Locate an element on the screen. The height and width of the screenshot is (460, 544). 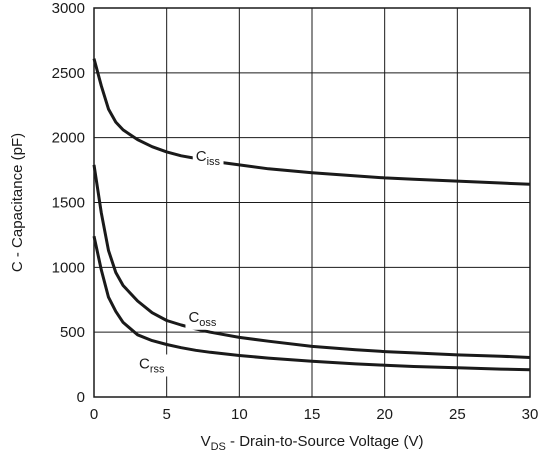
series-labels: Ciss Coss Crss is located at coordinates (180, 262).